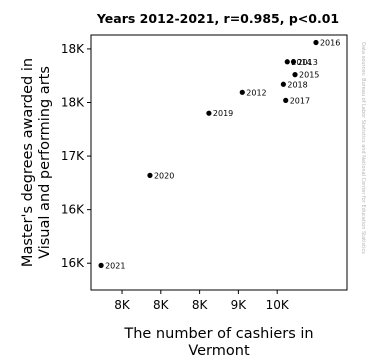 Image resolution: width=367 pixels, height=358 pixels. I want to click on data-point-2017, so click(286, 100).